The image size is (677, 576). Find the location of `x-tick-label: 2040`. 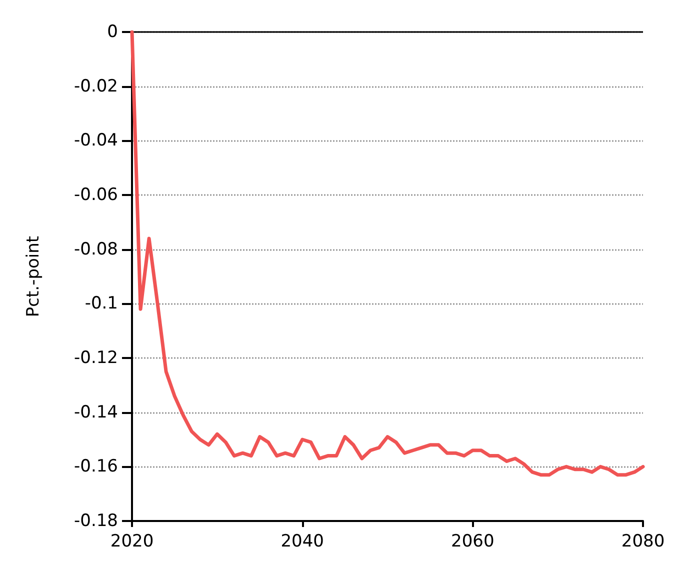

x-tick-label: 2040 is located at coordinates (302, 542).